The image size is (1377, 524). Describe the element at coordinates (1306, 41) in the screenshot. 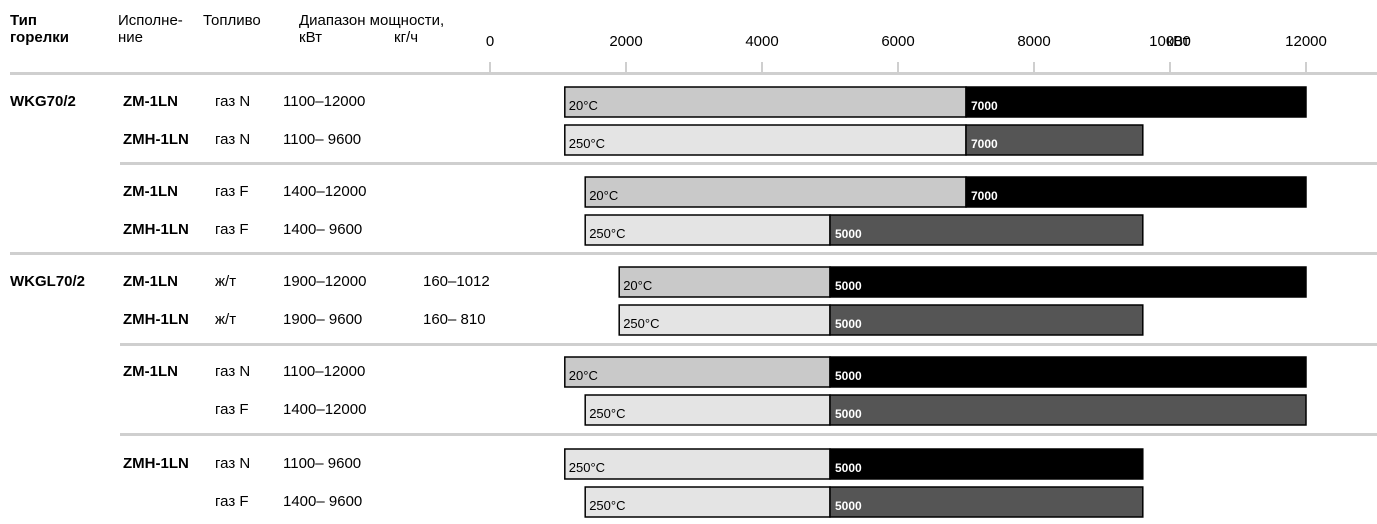

I see `axis-tick-label: 12000` at that location.